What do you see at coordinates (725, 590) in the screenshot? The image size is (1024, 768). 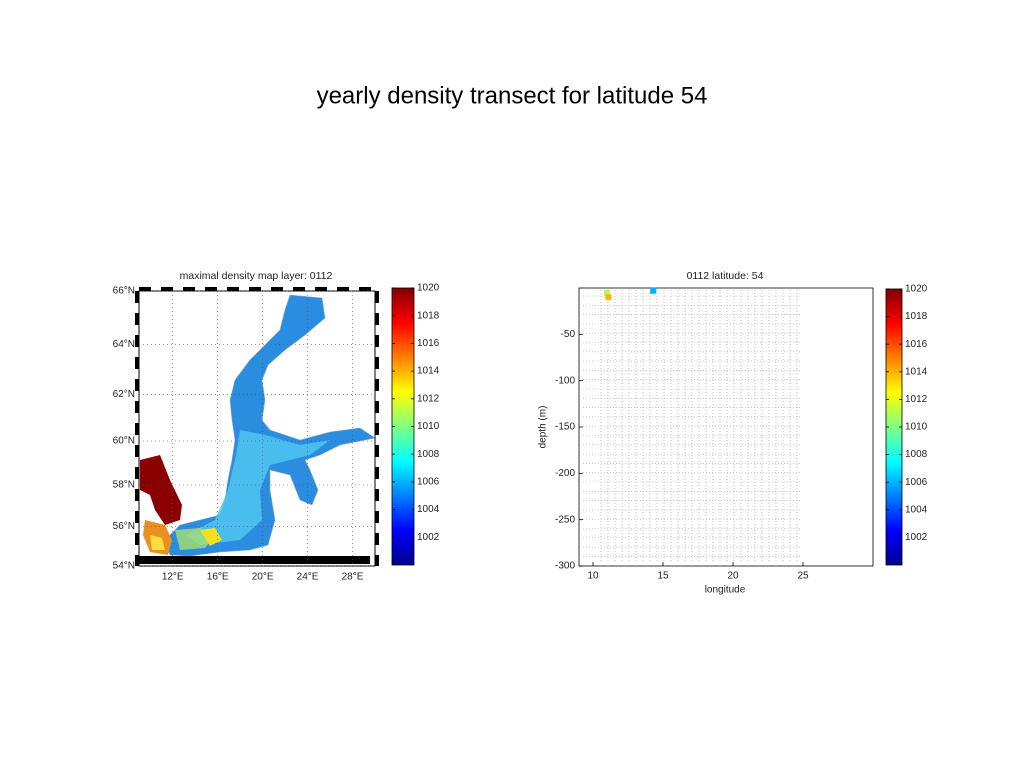 I see `x-axis-label: longitude` at bounding box center [725, 590].